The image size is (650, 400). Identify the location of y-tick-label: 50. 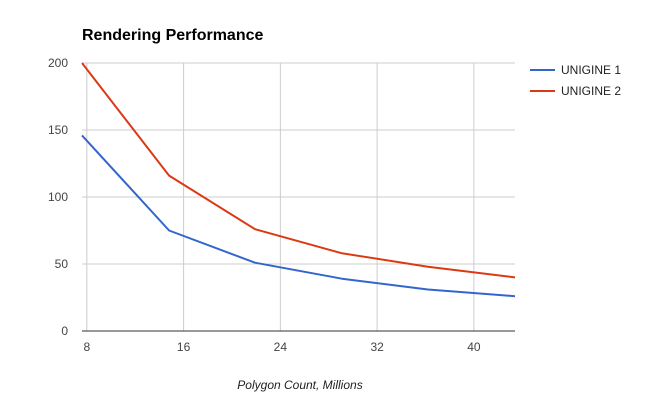
(62, 264).